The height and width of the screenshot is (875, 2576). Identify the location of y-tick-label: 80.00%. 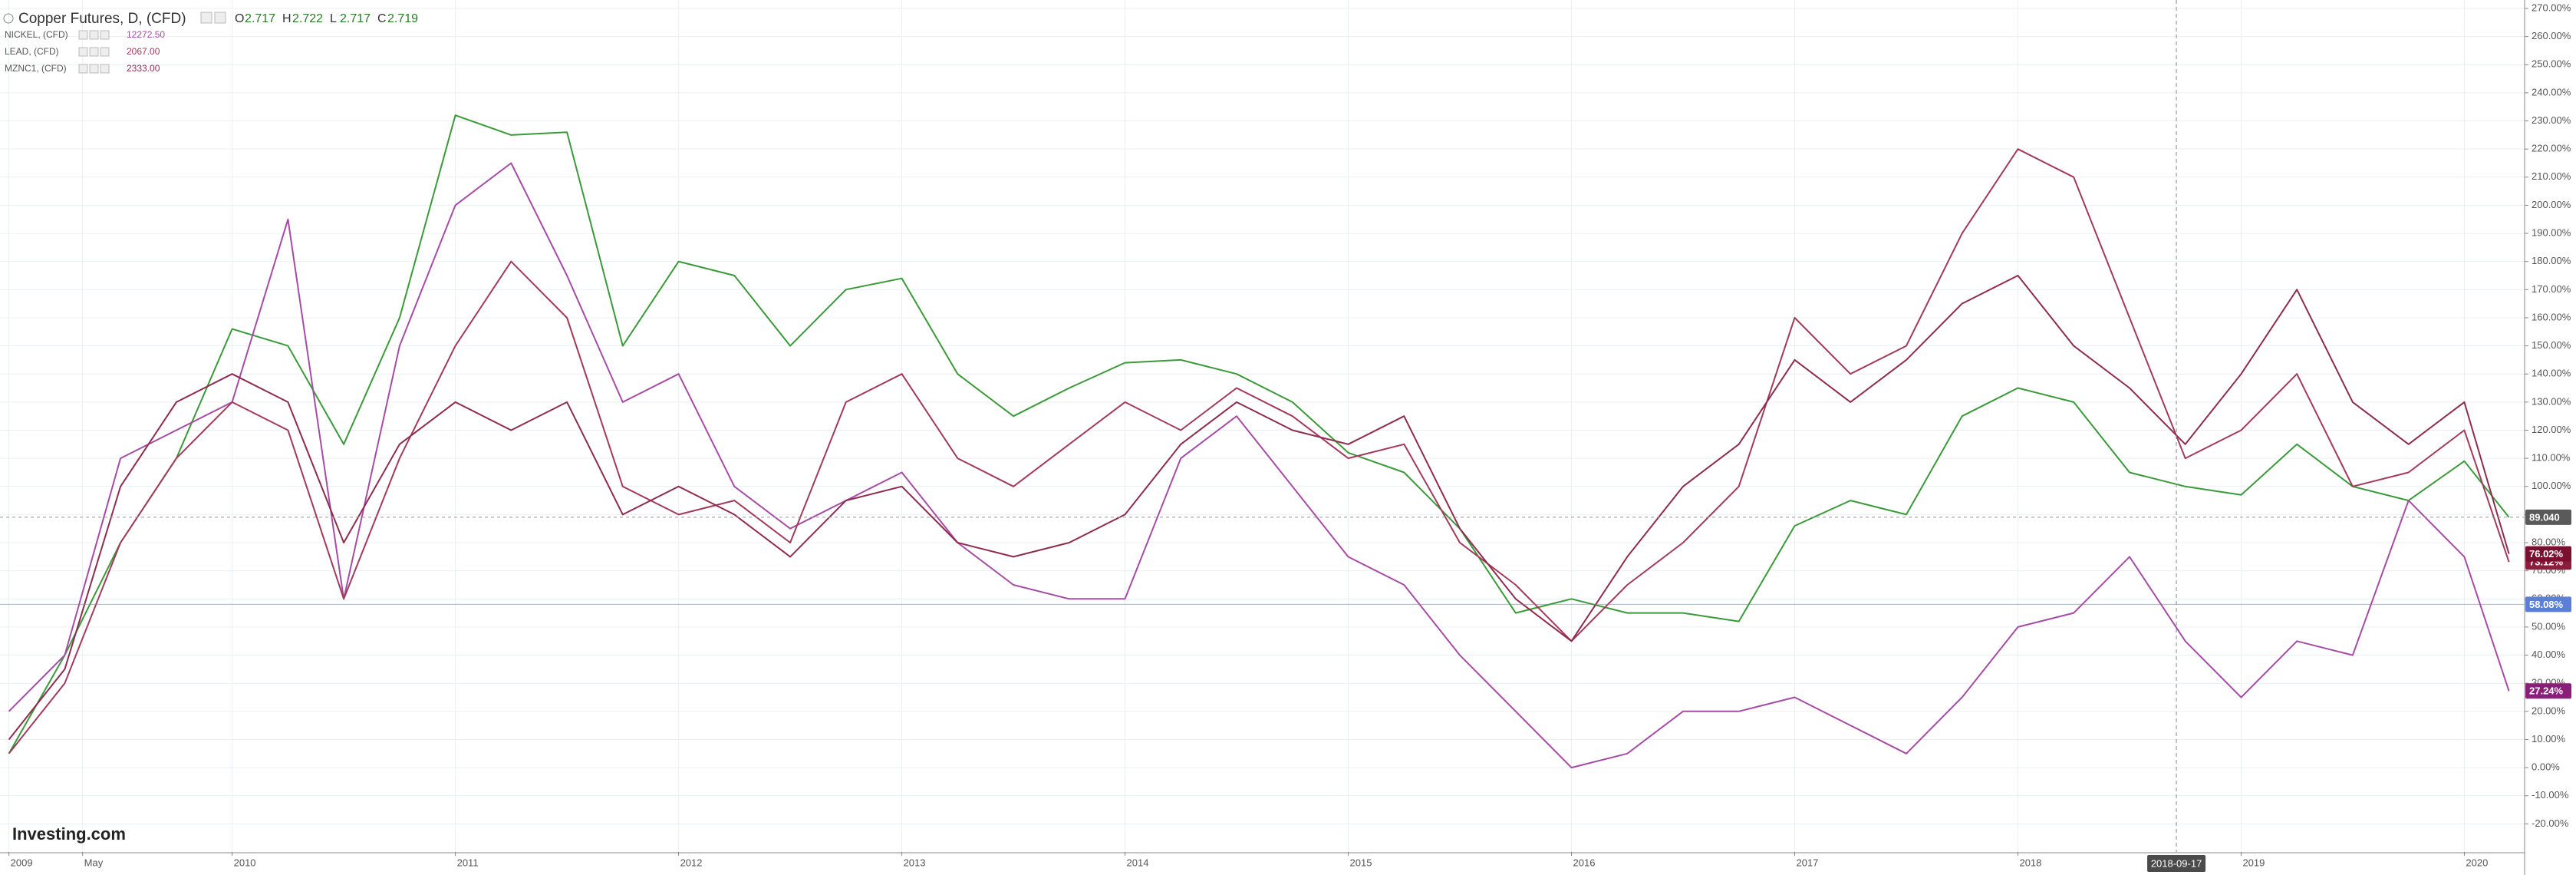
(2549, 541).